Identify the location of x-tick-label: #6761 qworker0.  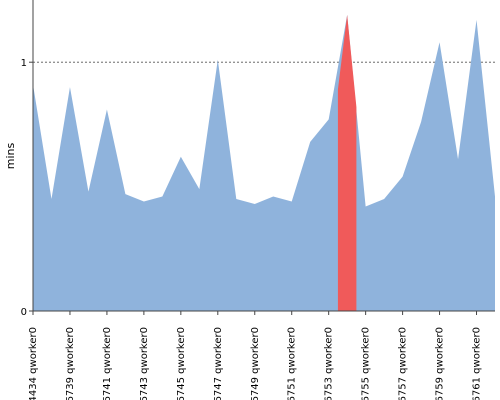
(477, 363).